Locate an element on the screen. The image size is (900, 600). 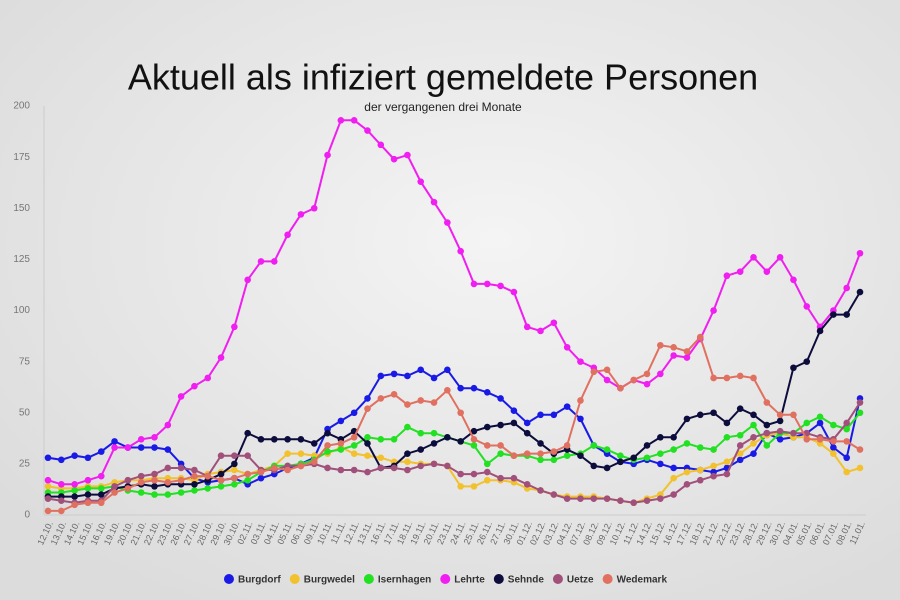
legend-item: Burgdorf is located at coordinates (252, 580).